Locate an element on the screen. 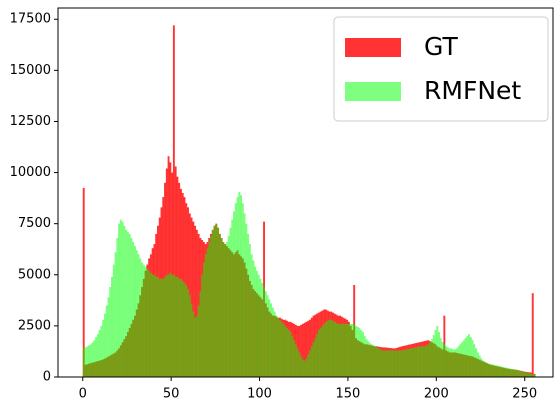 This screenshot has height=400, width=560. legend-label: GT is located at coordinates (441, 46).